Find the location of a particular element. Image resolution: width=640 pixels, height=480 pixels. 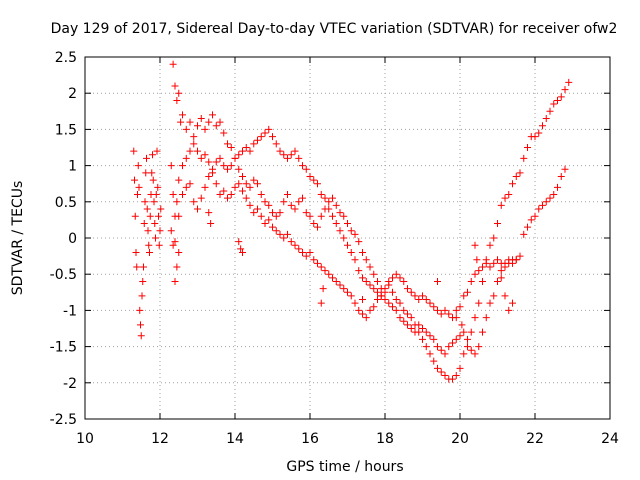

y-tick-label: -1 is located at coordinates (70, 311).